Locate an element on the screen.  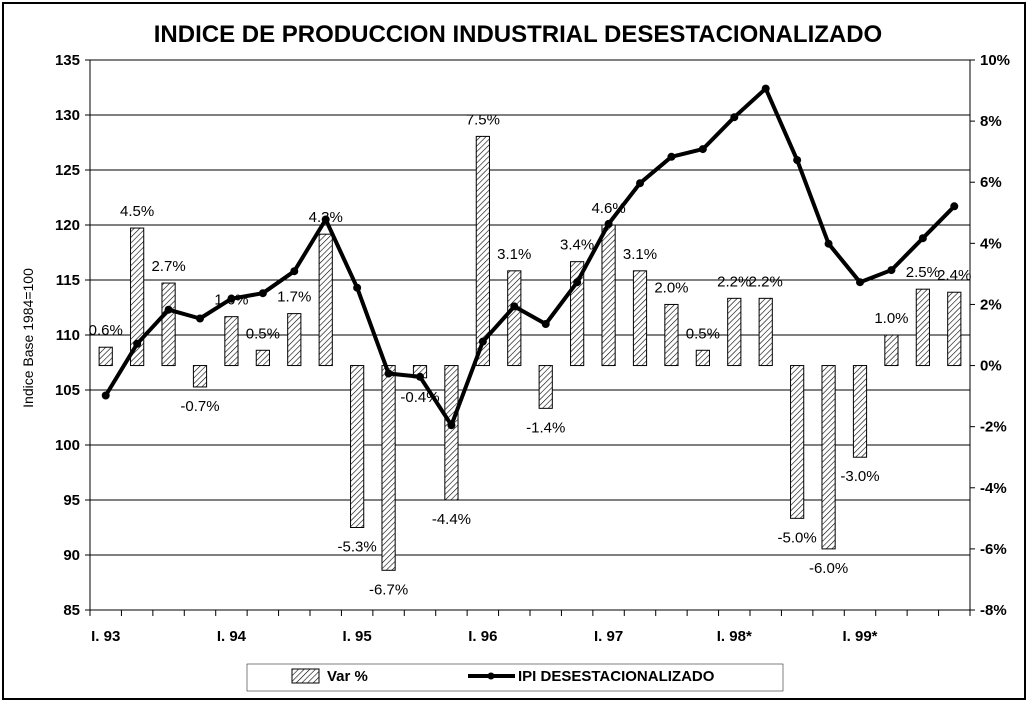
bar-data-label: 2.7% is located at coordinates (168, 266).